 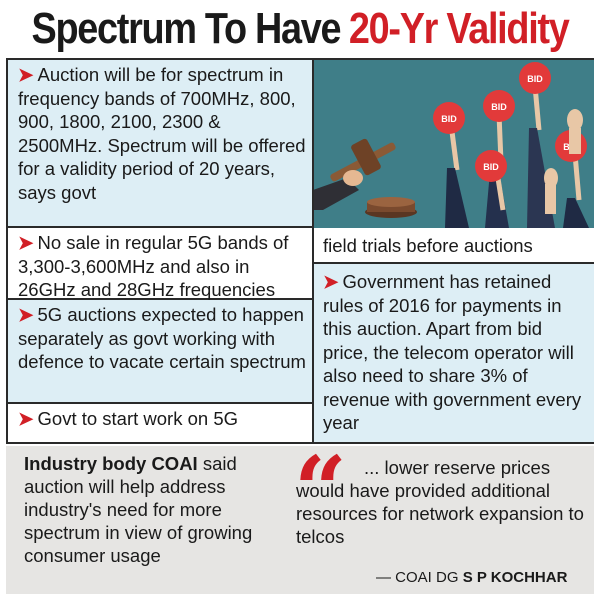 What do you see at coordinates (515, 577) in the screenshot?
I see `attribution-name: S P KOCHHAR` at bounding box center [515, 577].